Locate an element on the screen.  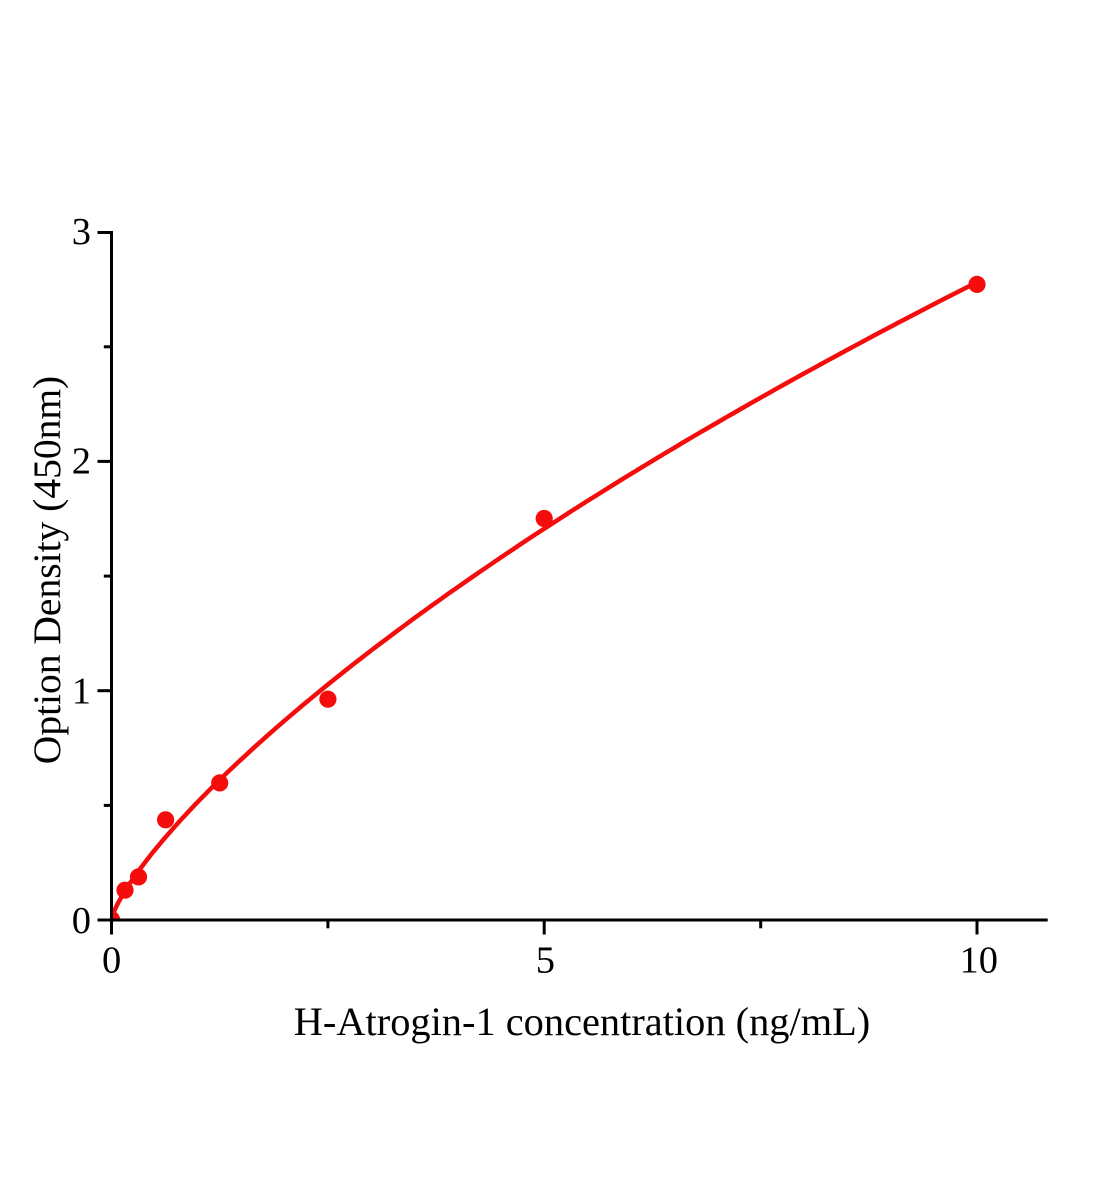
svg-text: 2 is located at coordinates (81, 461).